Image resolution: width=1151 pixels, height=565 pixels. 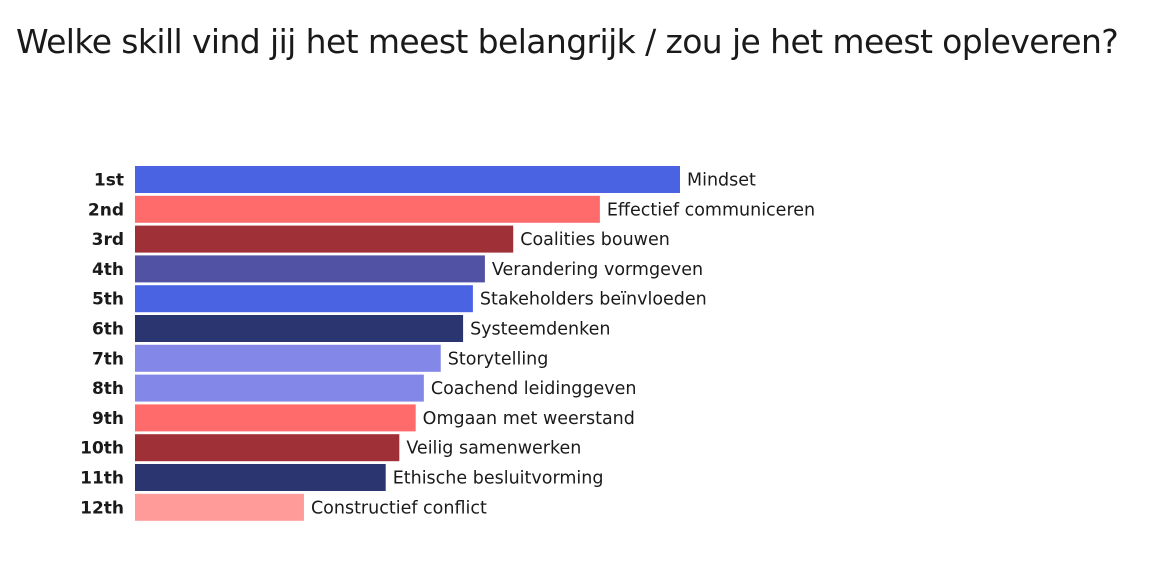 What do you see at coordinates (534, 389) in the screenshot?
I see `bar-label: Coachend leidinggeven` at bounding box center [534, 389].